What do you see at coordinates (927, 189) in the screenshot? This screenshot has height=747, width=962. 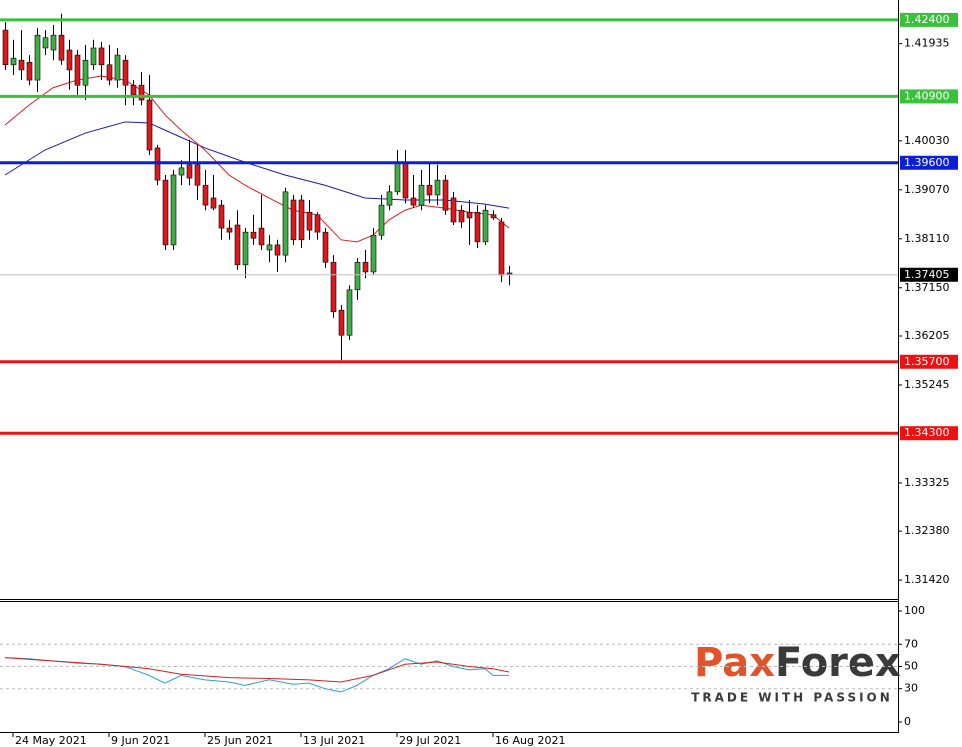 I see `y-tick-label: 1.39070` at bounding box center [927, 189].